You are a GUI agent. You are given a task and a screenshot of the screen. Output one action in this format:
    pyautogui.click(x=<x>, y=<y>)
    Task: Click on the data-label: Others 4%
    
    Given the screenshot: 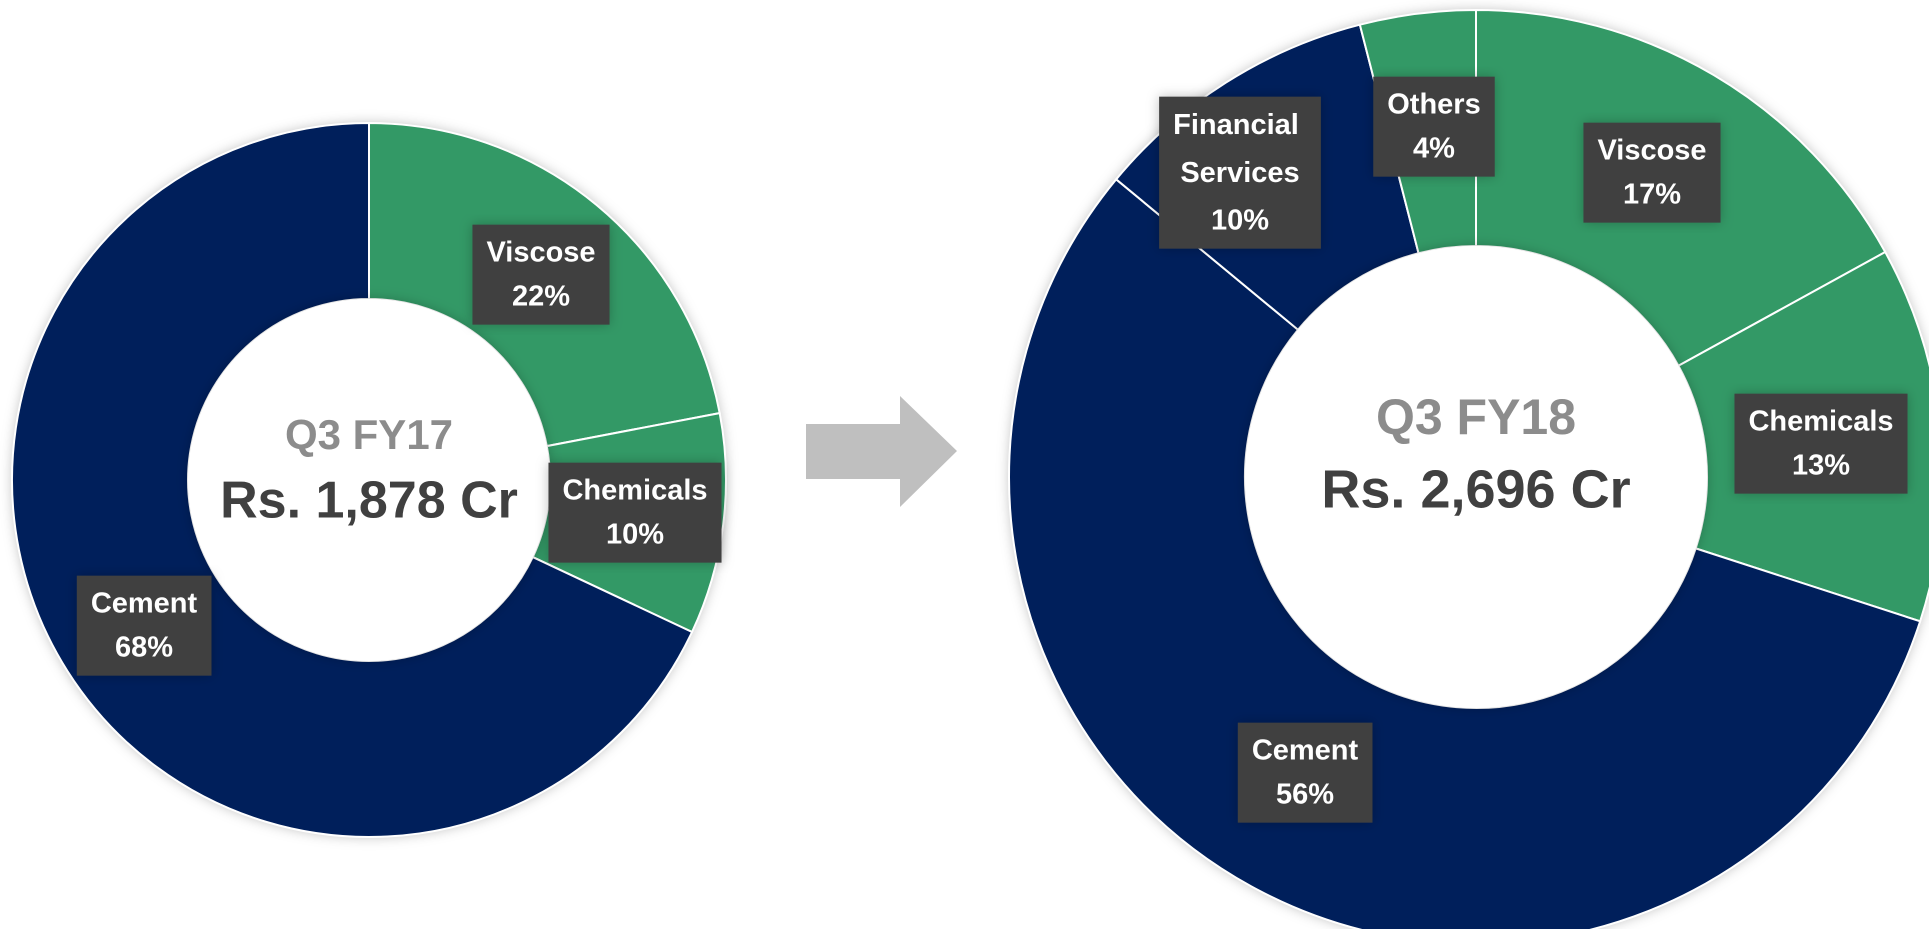 What is the action you would take?
    pyautogui.click(x=1434, y=126)
    